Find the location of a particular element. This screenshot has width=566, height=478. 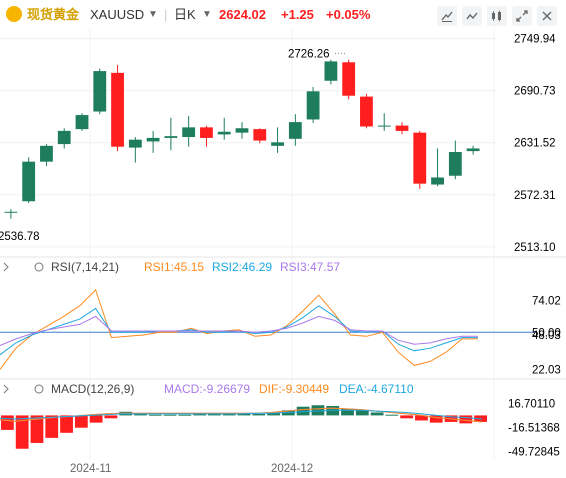

macd-title: MACD(12,26,9) is located at coordinates (92, 389).